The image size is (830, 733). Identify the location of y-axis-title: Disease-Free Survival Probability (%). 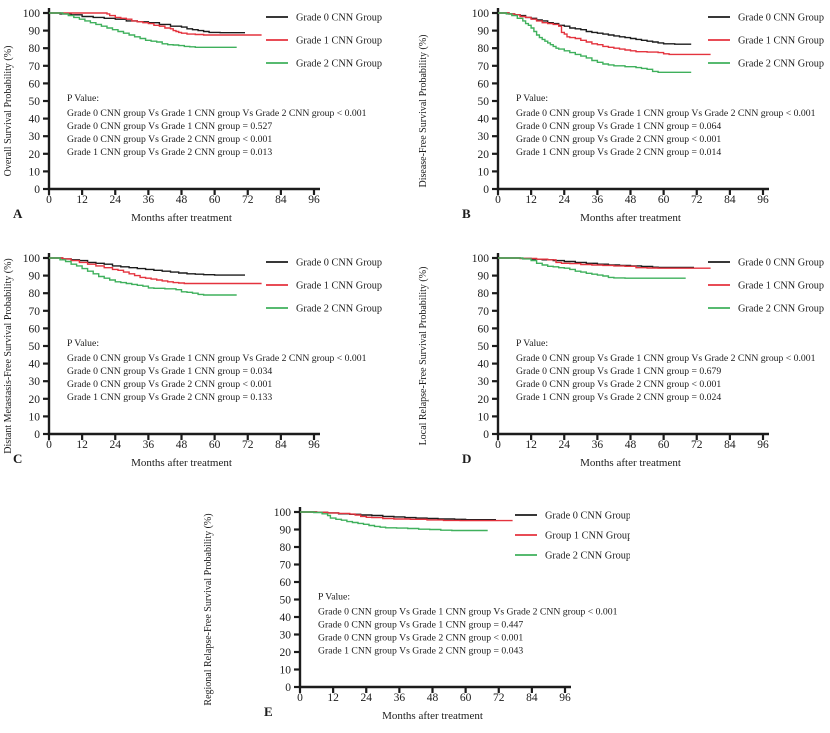
(423, 110).